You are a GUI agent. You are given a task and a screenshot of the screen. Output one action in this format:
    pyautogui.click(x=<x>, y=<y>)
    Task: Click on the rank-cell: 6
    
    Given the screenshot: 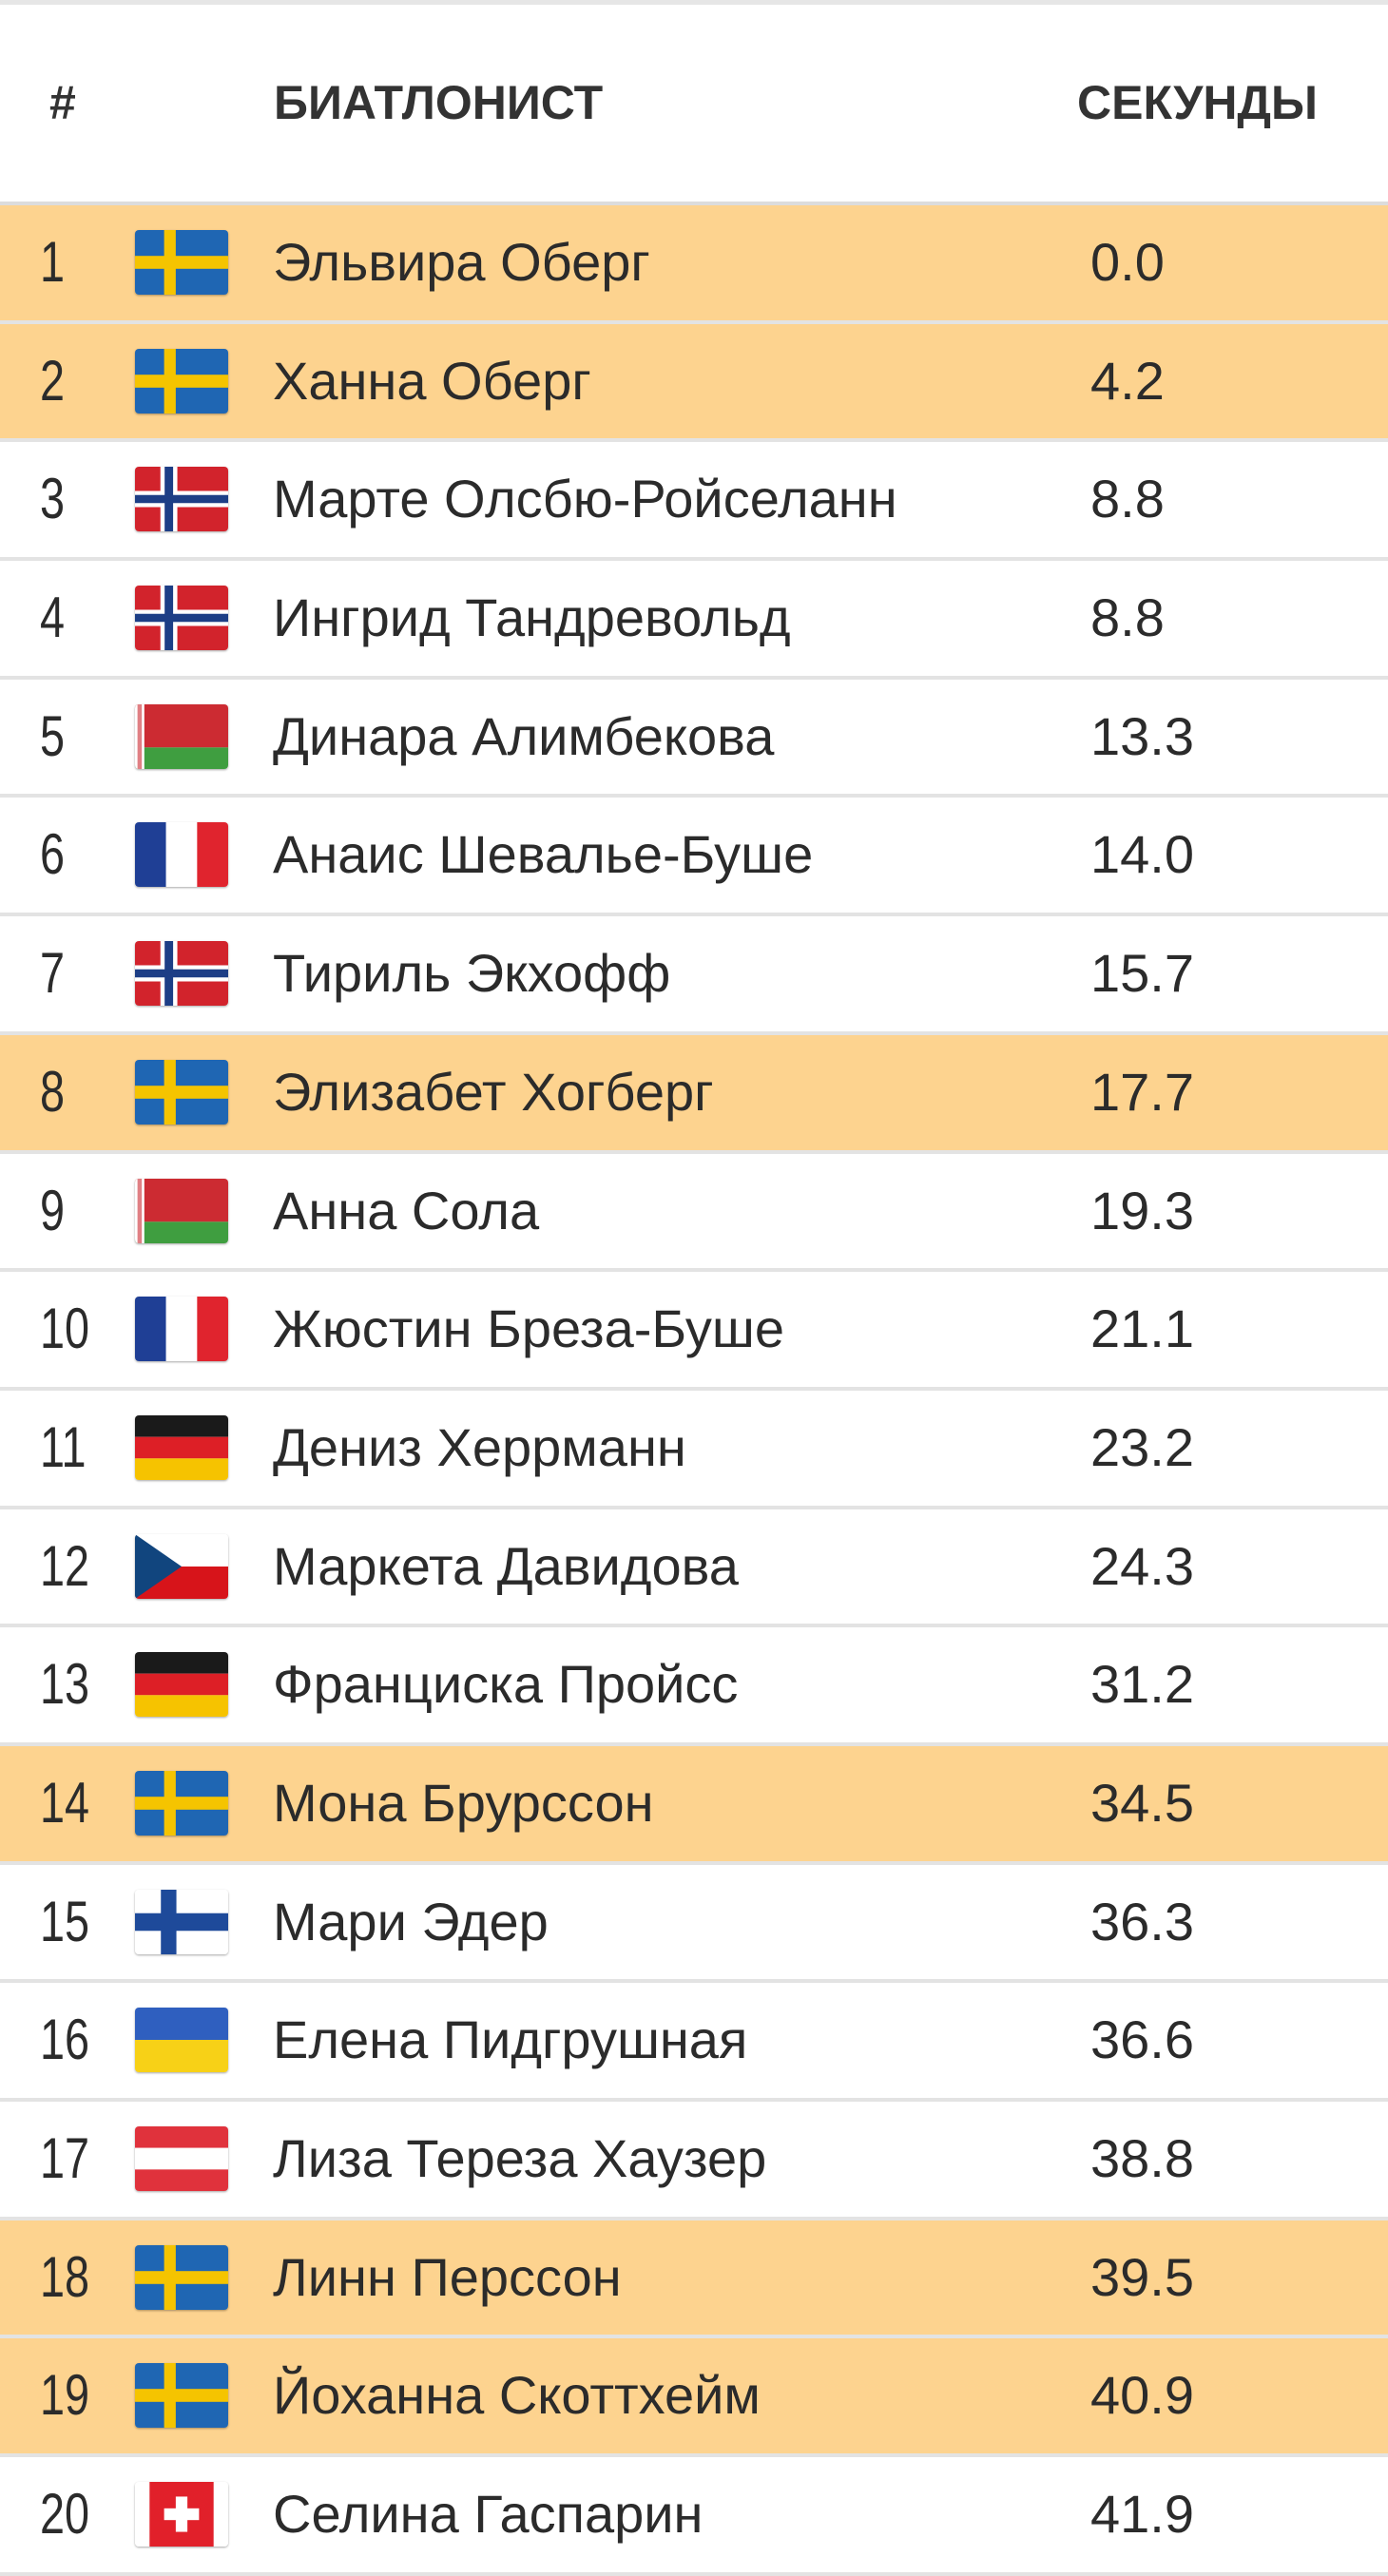 What is the action you would take?
    pyautogui.click(x=53, y=854)
    